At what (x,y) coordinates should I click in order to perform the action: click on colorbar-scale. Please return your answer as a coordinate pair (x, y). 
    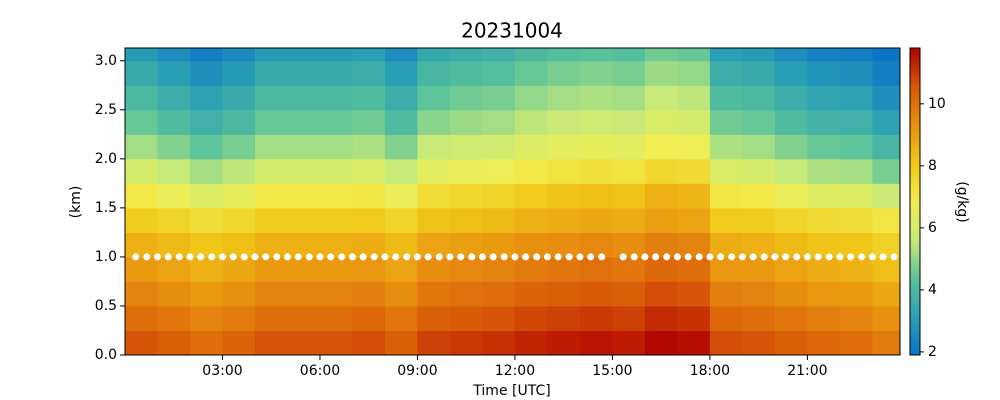
    Looking at the image, I should click on (915, 201).